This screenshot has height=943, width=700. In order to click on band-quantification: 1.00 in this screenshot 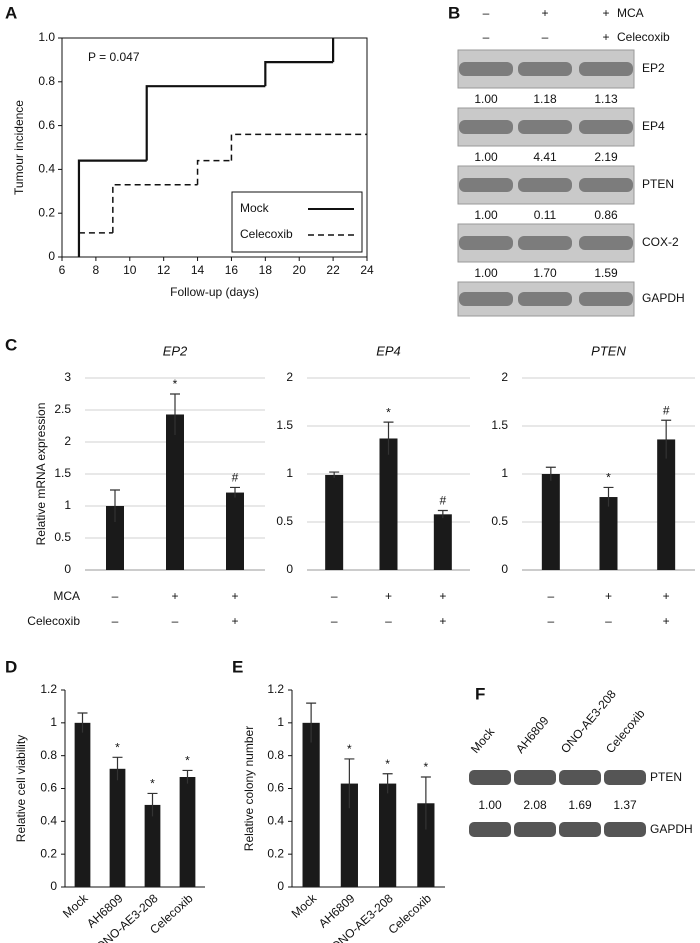, I will do `click(490, 805)`.